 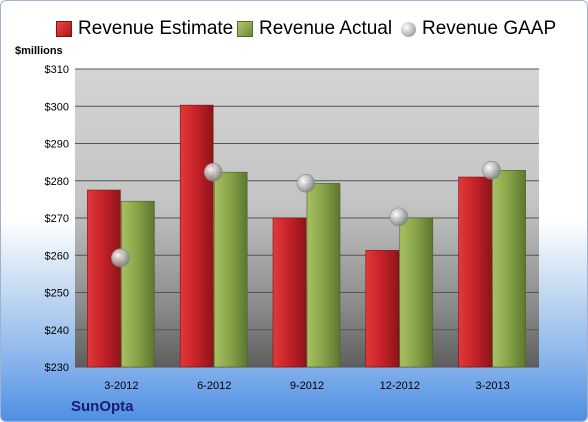 I want to click on legend-swatch-actual, so click(x=245, y=29).